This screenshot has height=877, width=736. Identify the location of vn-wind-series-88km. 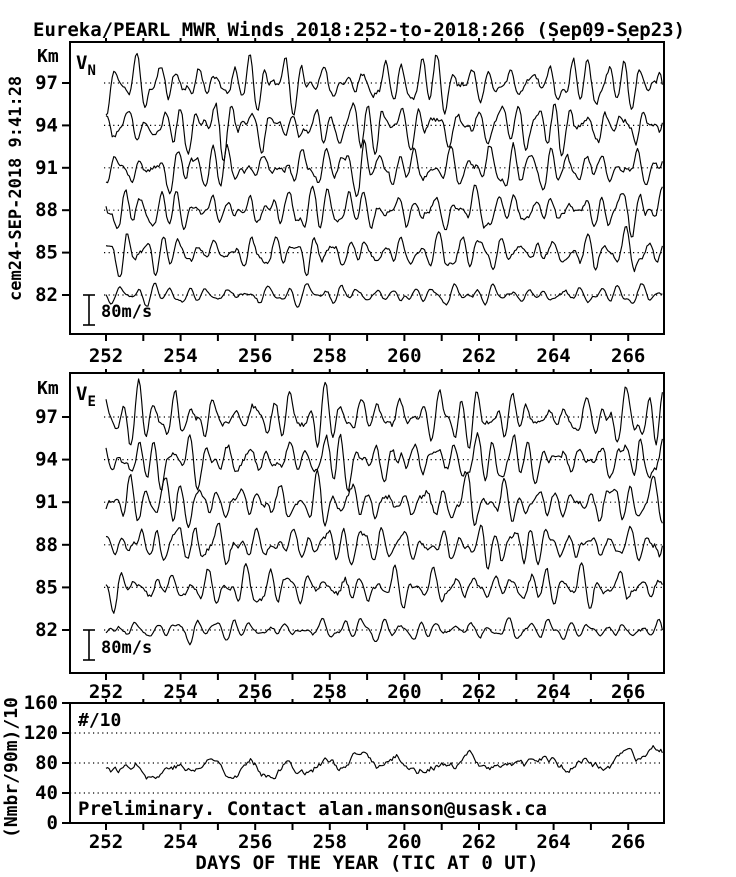
(384, 211).